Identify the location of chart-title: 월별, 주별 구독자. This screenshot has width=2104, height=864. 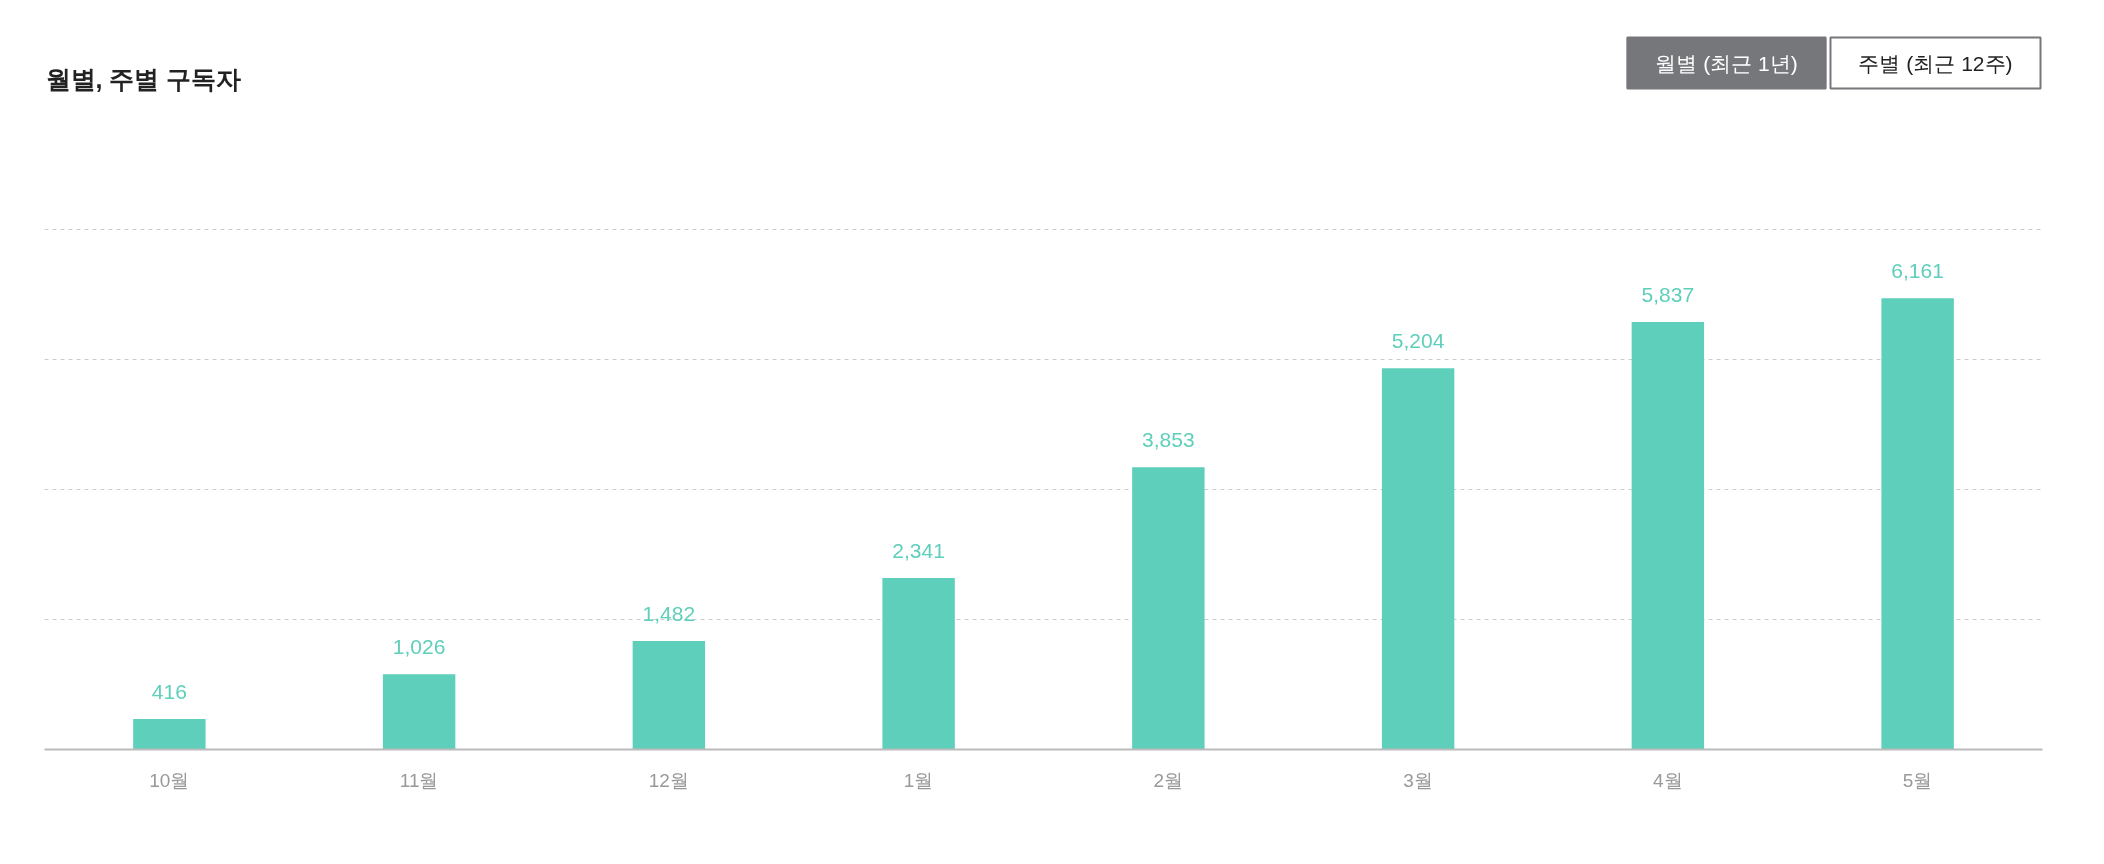
(143, 78).